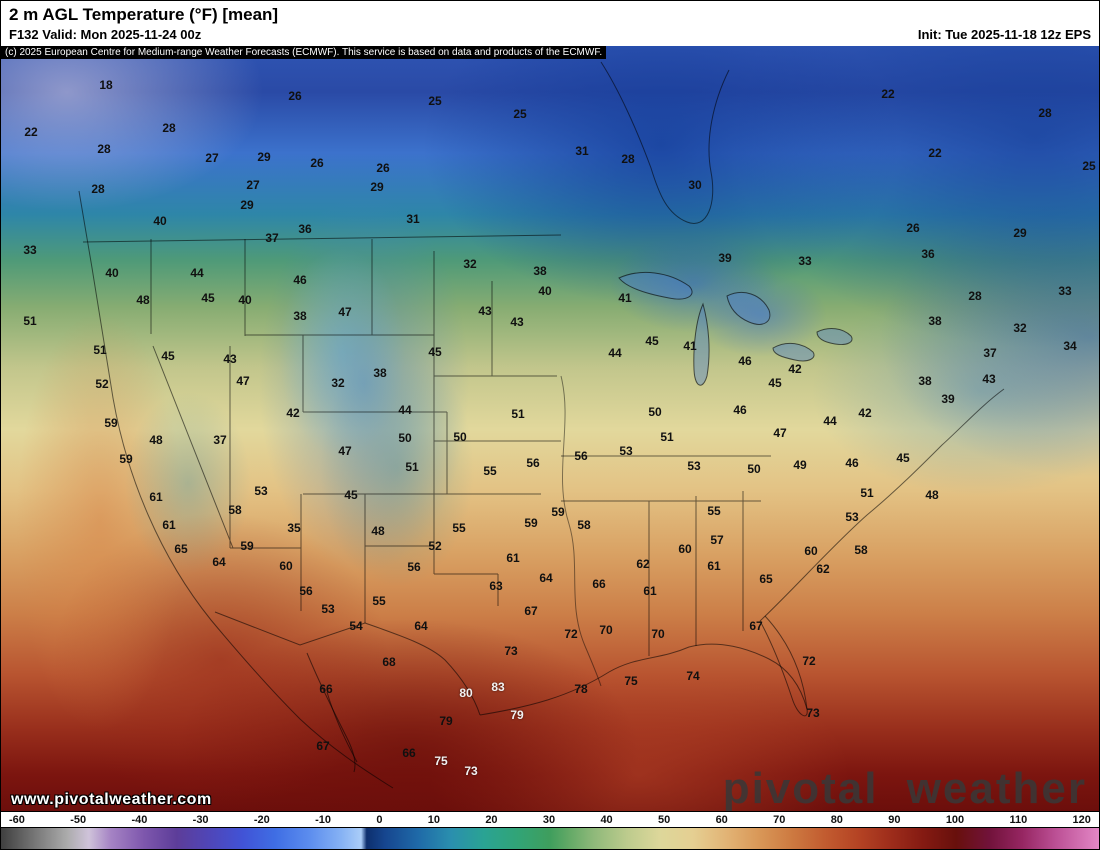 This screenshot has width=1100, height=850. Describe the element at coordinates (1004, 34) in the screenshot. I see `init-time: Init: Tue 2025-11-18 12z EPS` at that location.